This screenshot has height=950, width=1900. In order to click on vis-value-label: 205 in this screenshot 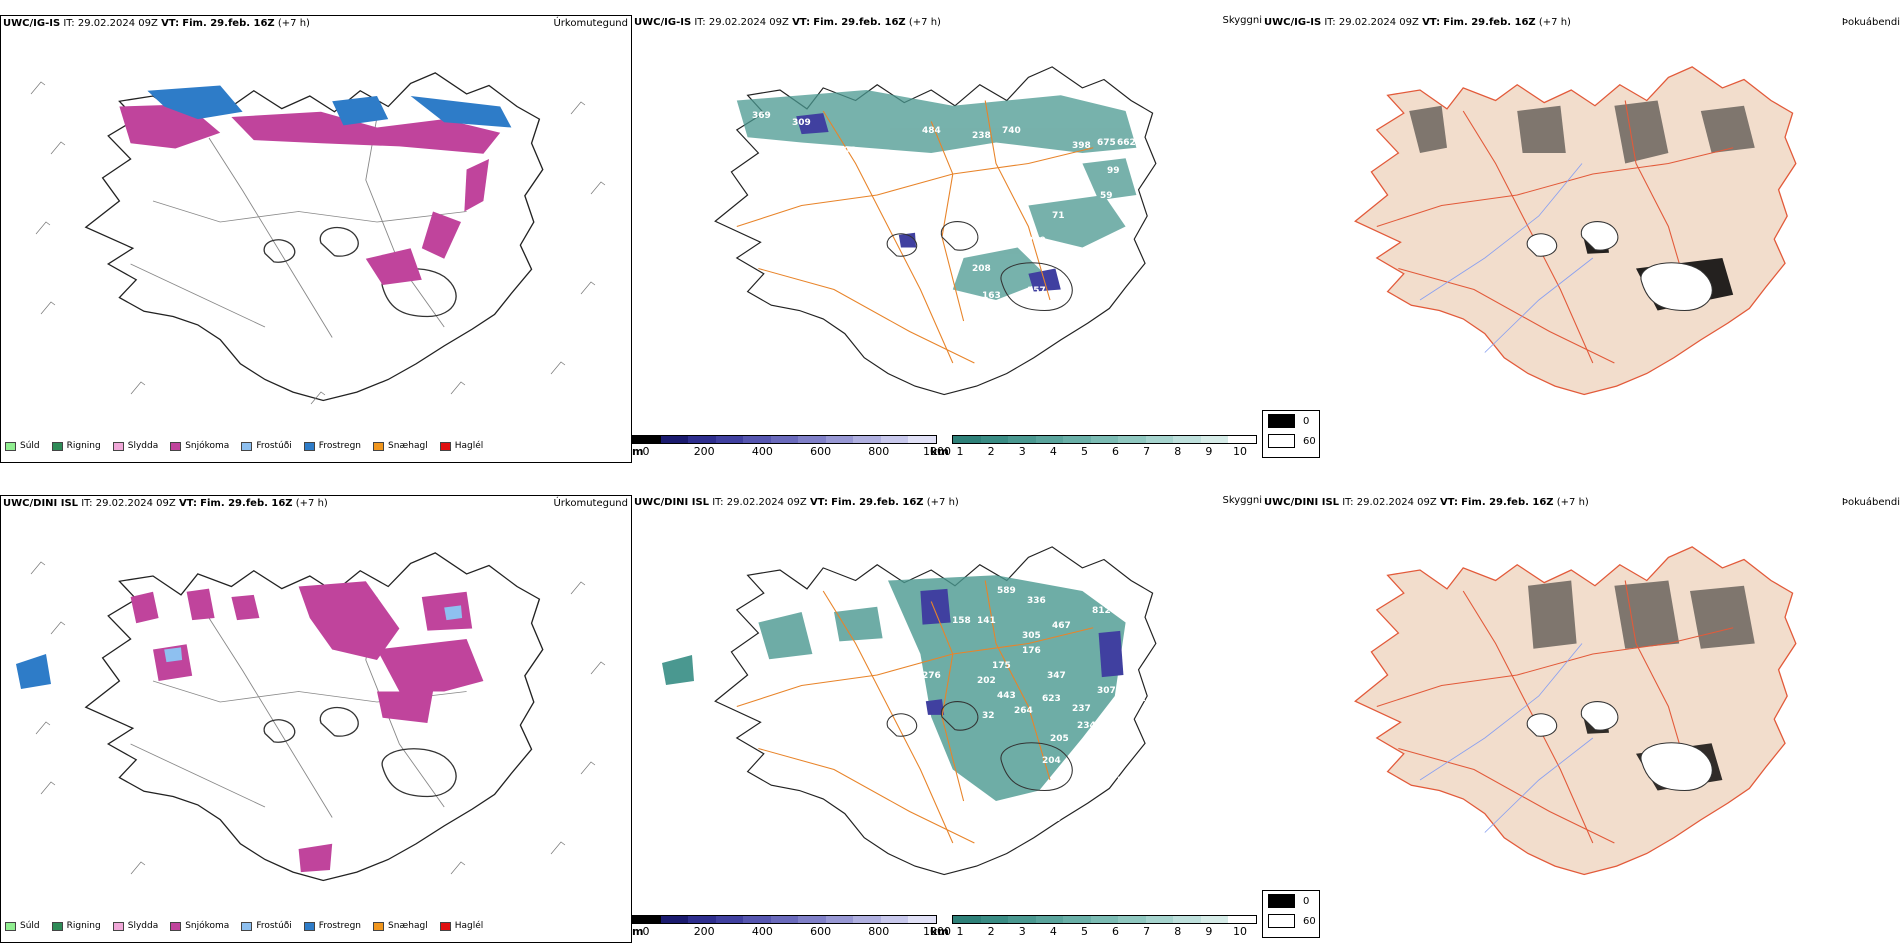, I will do `click(1059, 739)`.